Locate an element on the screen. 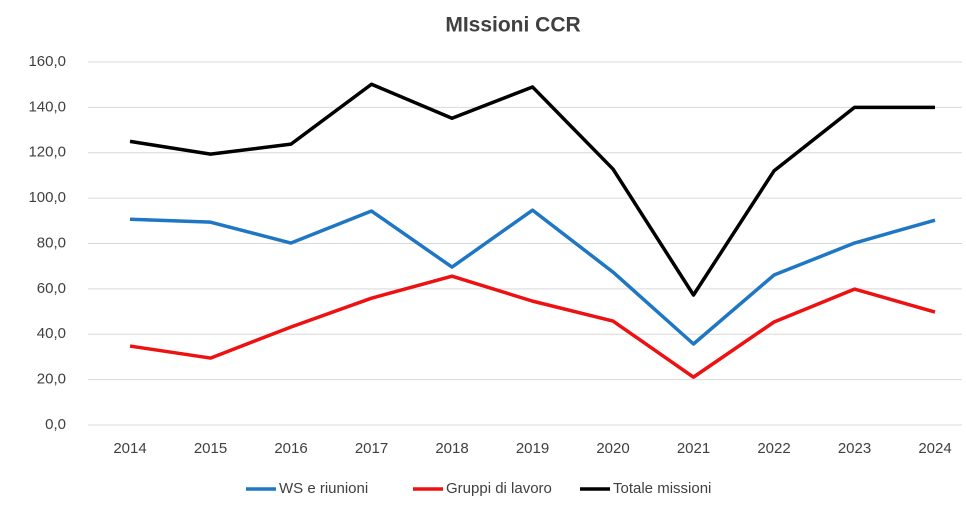  legend-label: Totale missioni is located at coordinates (662, 488).